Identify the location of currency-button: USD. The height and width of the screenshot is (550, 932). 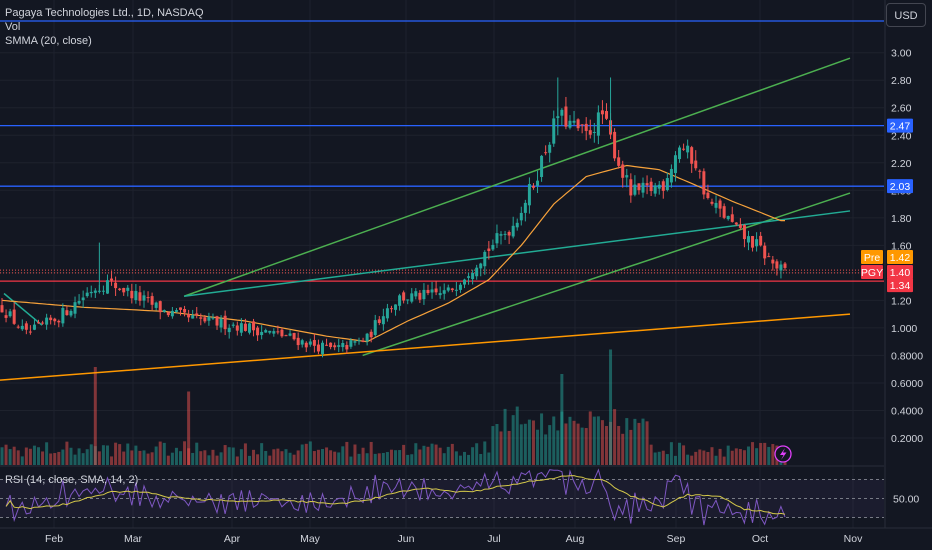
(906, 15).